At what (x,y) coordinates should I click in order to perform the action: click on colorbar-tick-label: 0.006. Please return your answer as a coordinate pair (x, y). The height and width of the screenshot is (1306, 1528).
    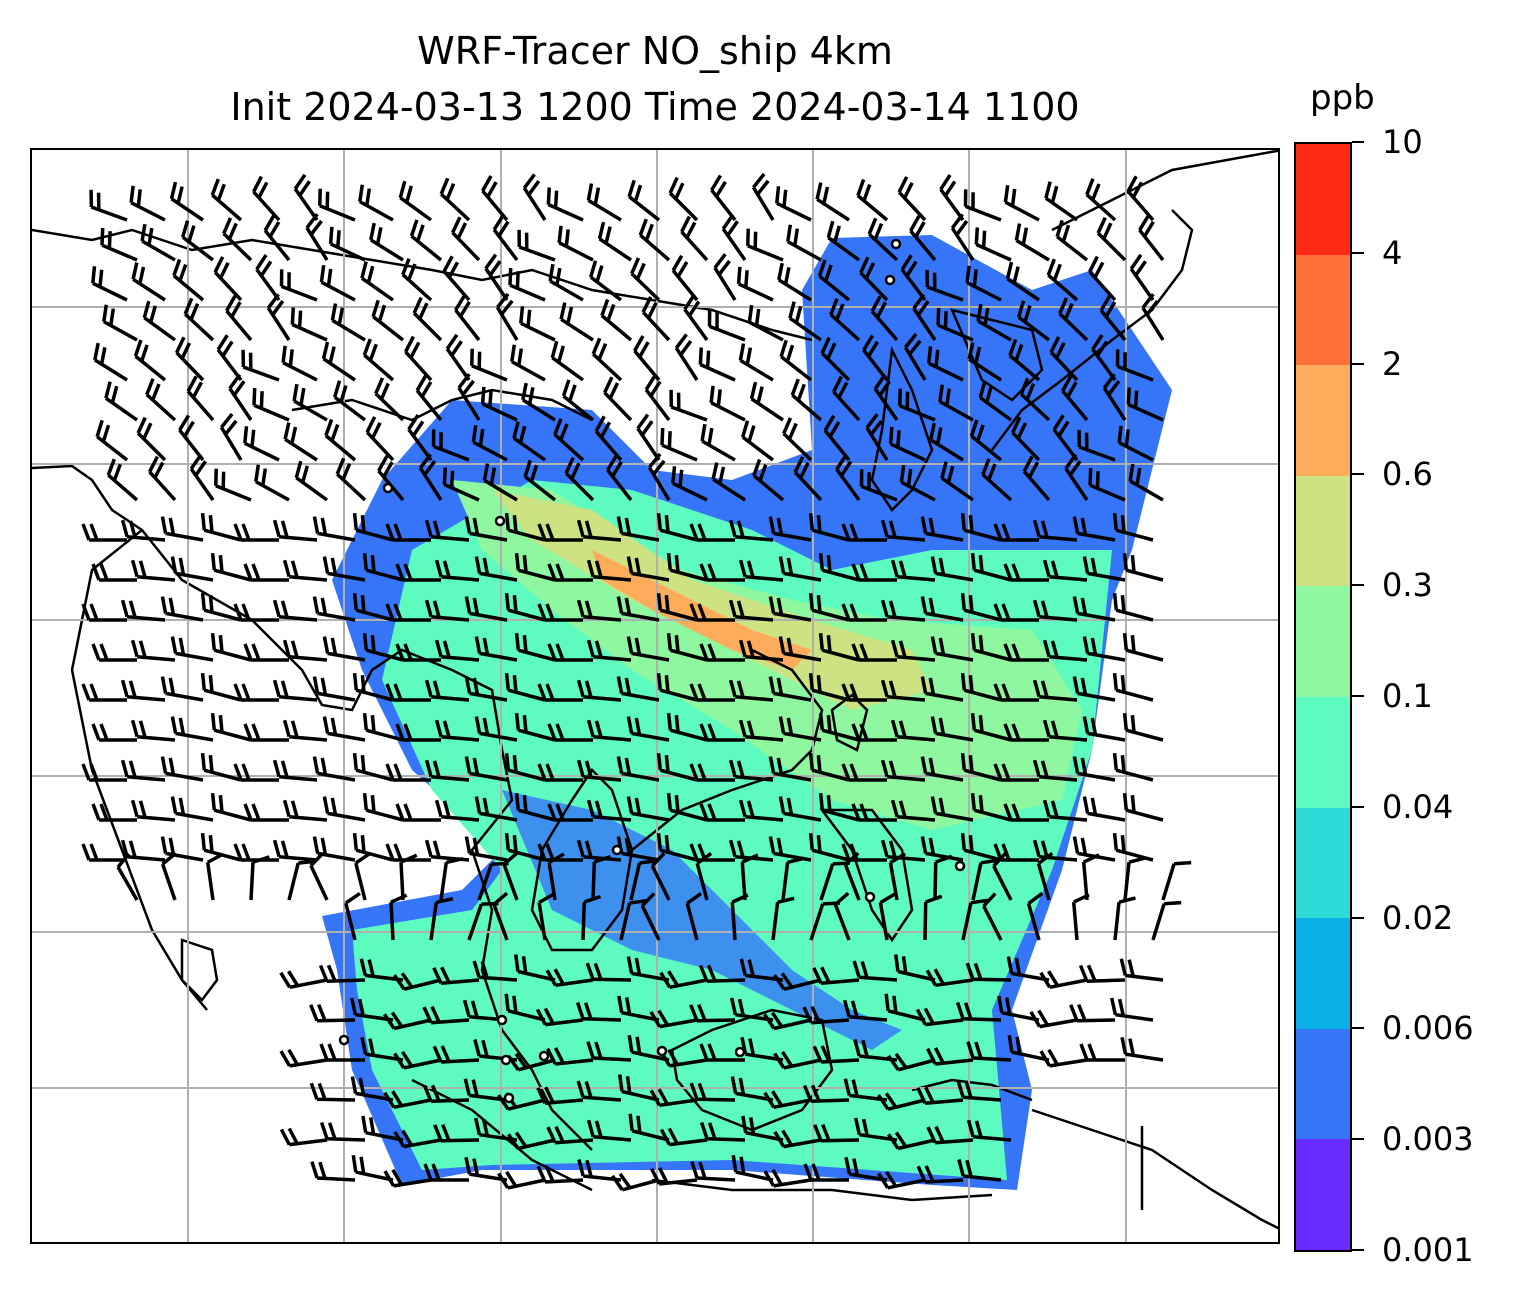
    Looking at the image, I should click on (1428, 1028).